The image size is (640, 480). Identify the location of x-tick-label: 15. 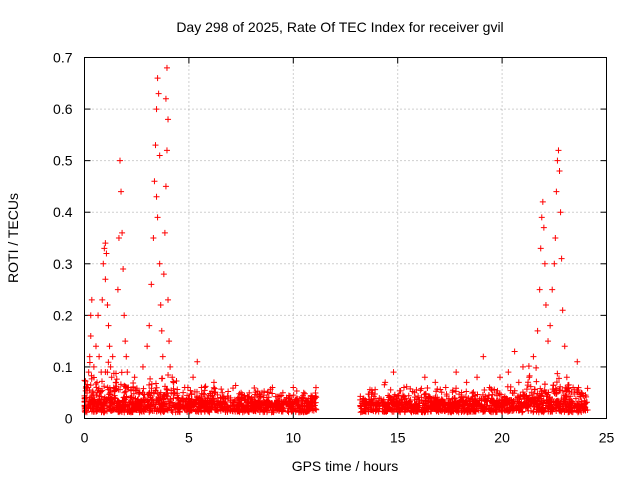
(398, 438).